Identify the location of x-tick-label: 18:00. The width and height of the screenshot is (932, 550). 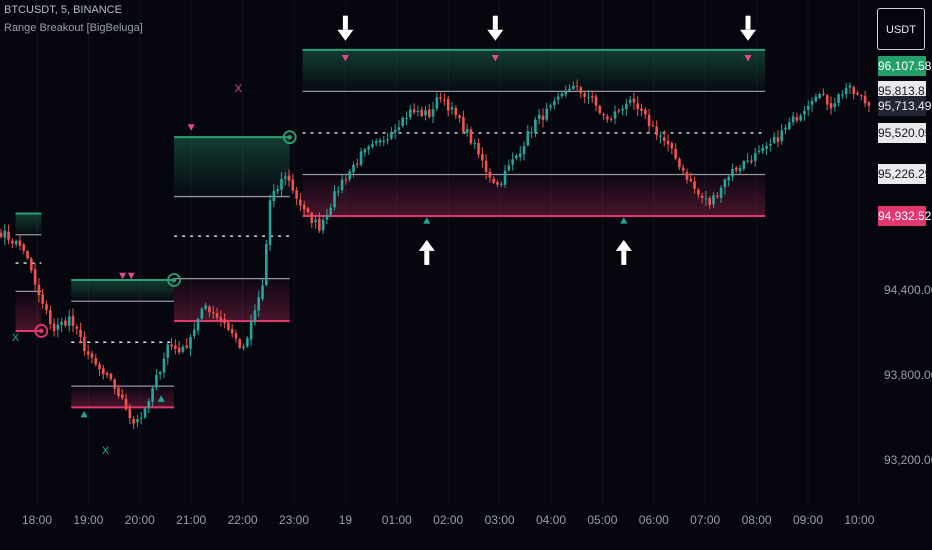
(37, 520).